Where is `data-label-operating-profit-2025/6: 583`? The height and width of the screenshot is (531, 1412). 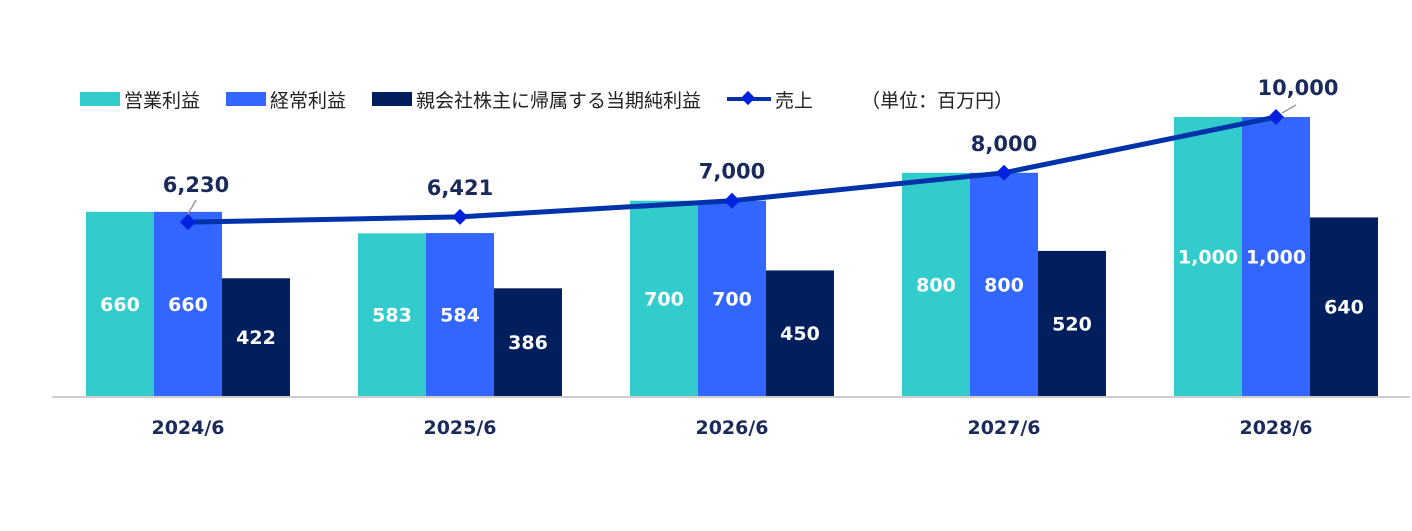
data-label-operating-profit-2025/6: 583 is located at coordinates (392, 316).